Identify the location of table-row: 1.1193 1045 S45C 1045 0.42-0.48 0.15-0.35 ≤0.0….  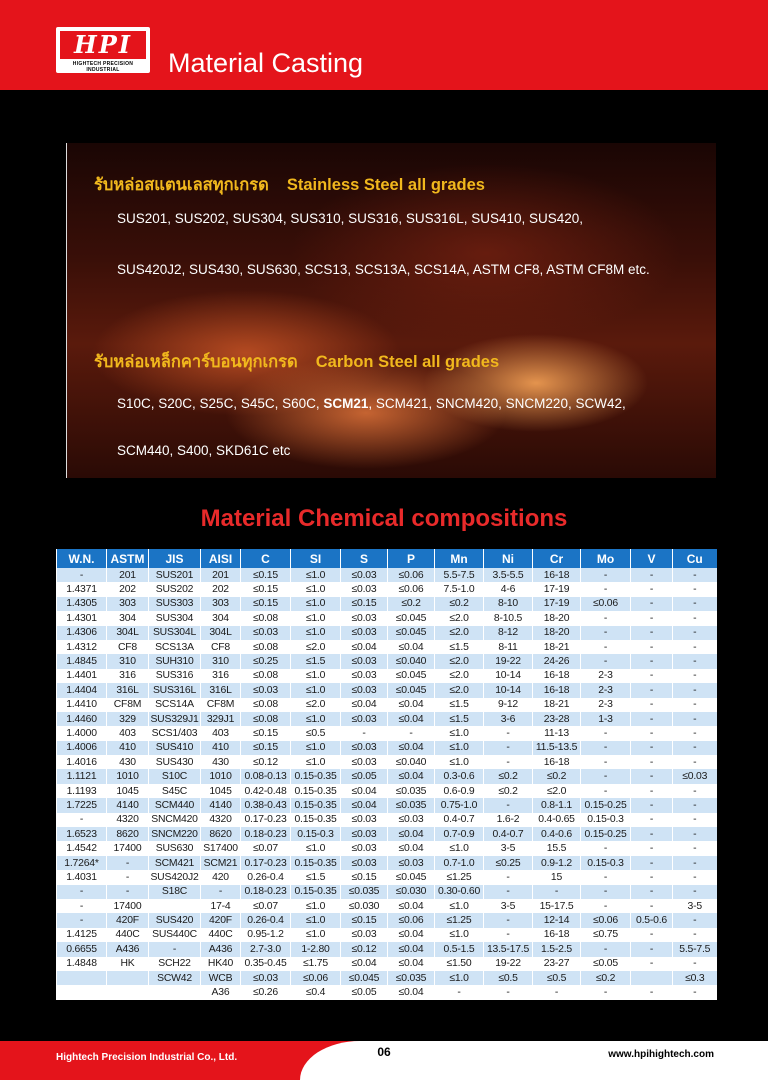
(386, 791).